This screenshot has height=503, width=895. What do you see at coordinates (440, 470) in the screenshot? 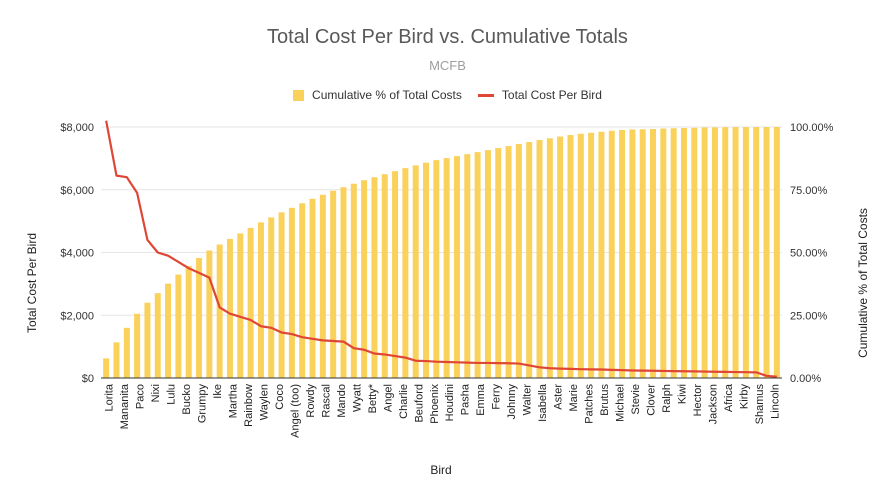
I see `x-axis-label: Bird` at bounding box center [440, 470].